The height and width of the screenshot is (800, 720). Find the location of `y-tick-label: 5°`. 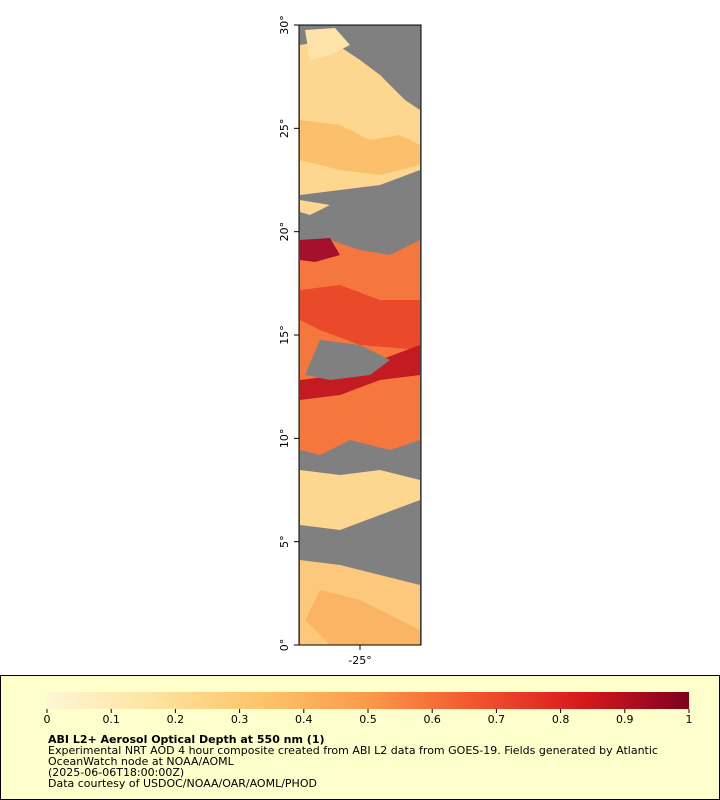

y-tick-label: 5° is located at coordinates (284, 541).